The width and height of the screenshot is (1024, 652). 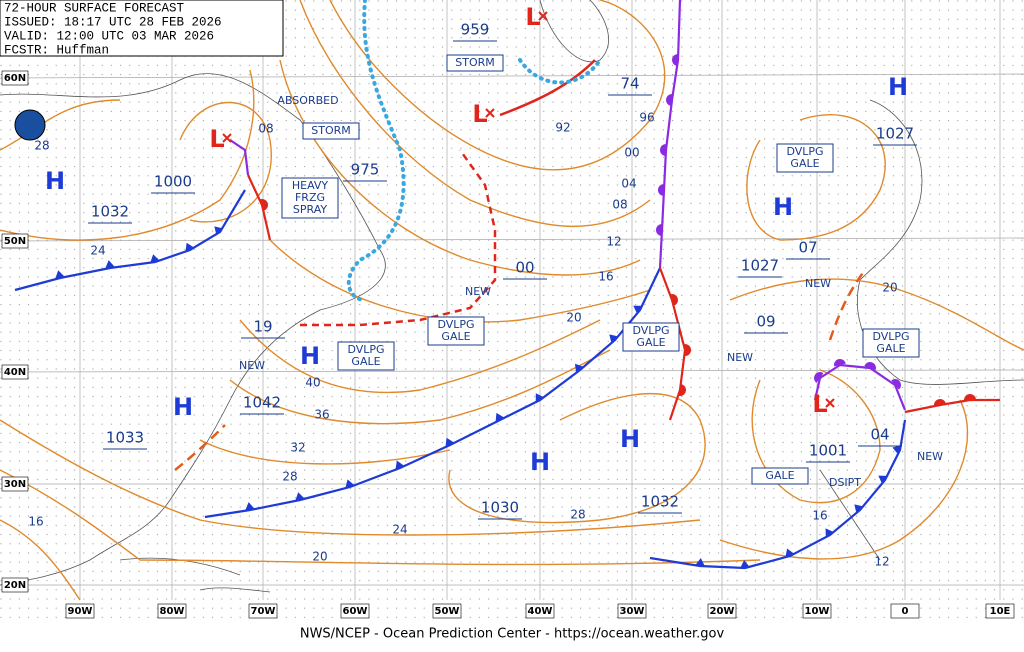 I want to click on header-line: 72-HOUR SURFACE FORECAST, so click(x=94, y=8).